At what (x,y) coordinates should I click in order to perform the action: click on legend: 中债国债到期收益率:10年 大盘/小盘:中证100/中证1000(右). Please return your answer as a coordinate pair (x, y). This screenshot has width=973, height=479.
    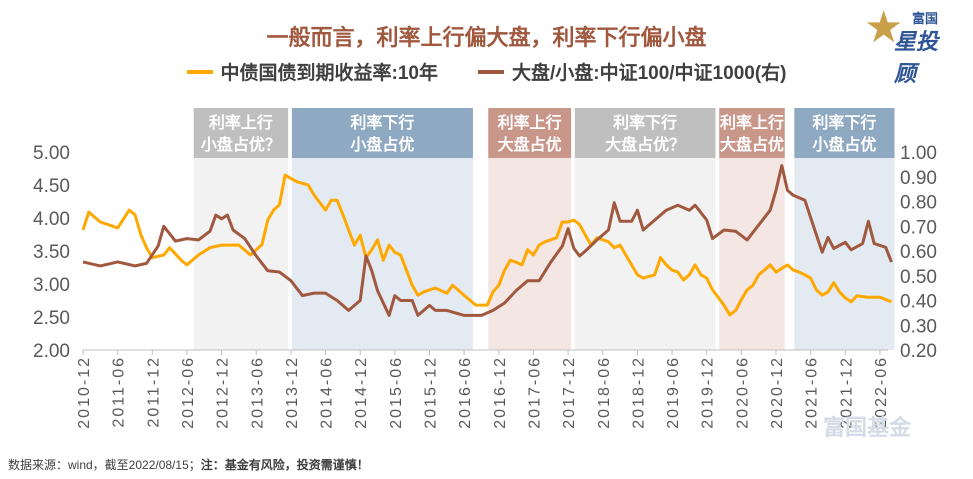
    Looking at the image, I should click on (486, 71).